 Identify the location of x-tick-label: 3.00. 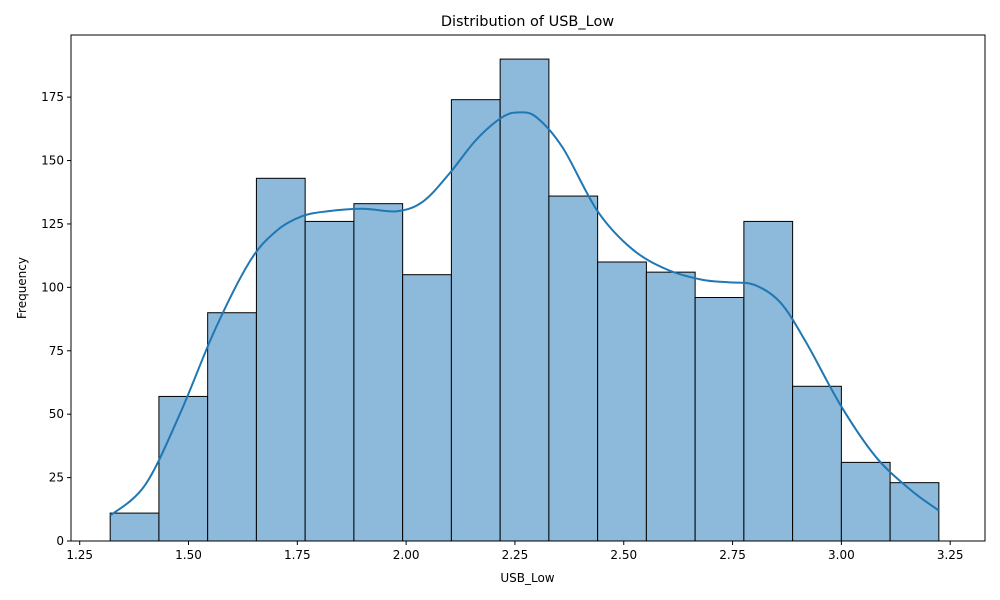
(841, 555).